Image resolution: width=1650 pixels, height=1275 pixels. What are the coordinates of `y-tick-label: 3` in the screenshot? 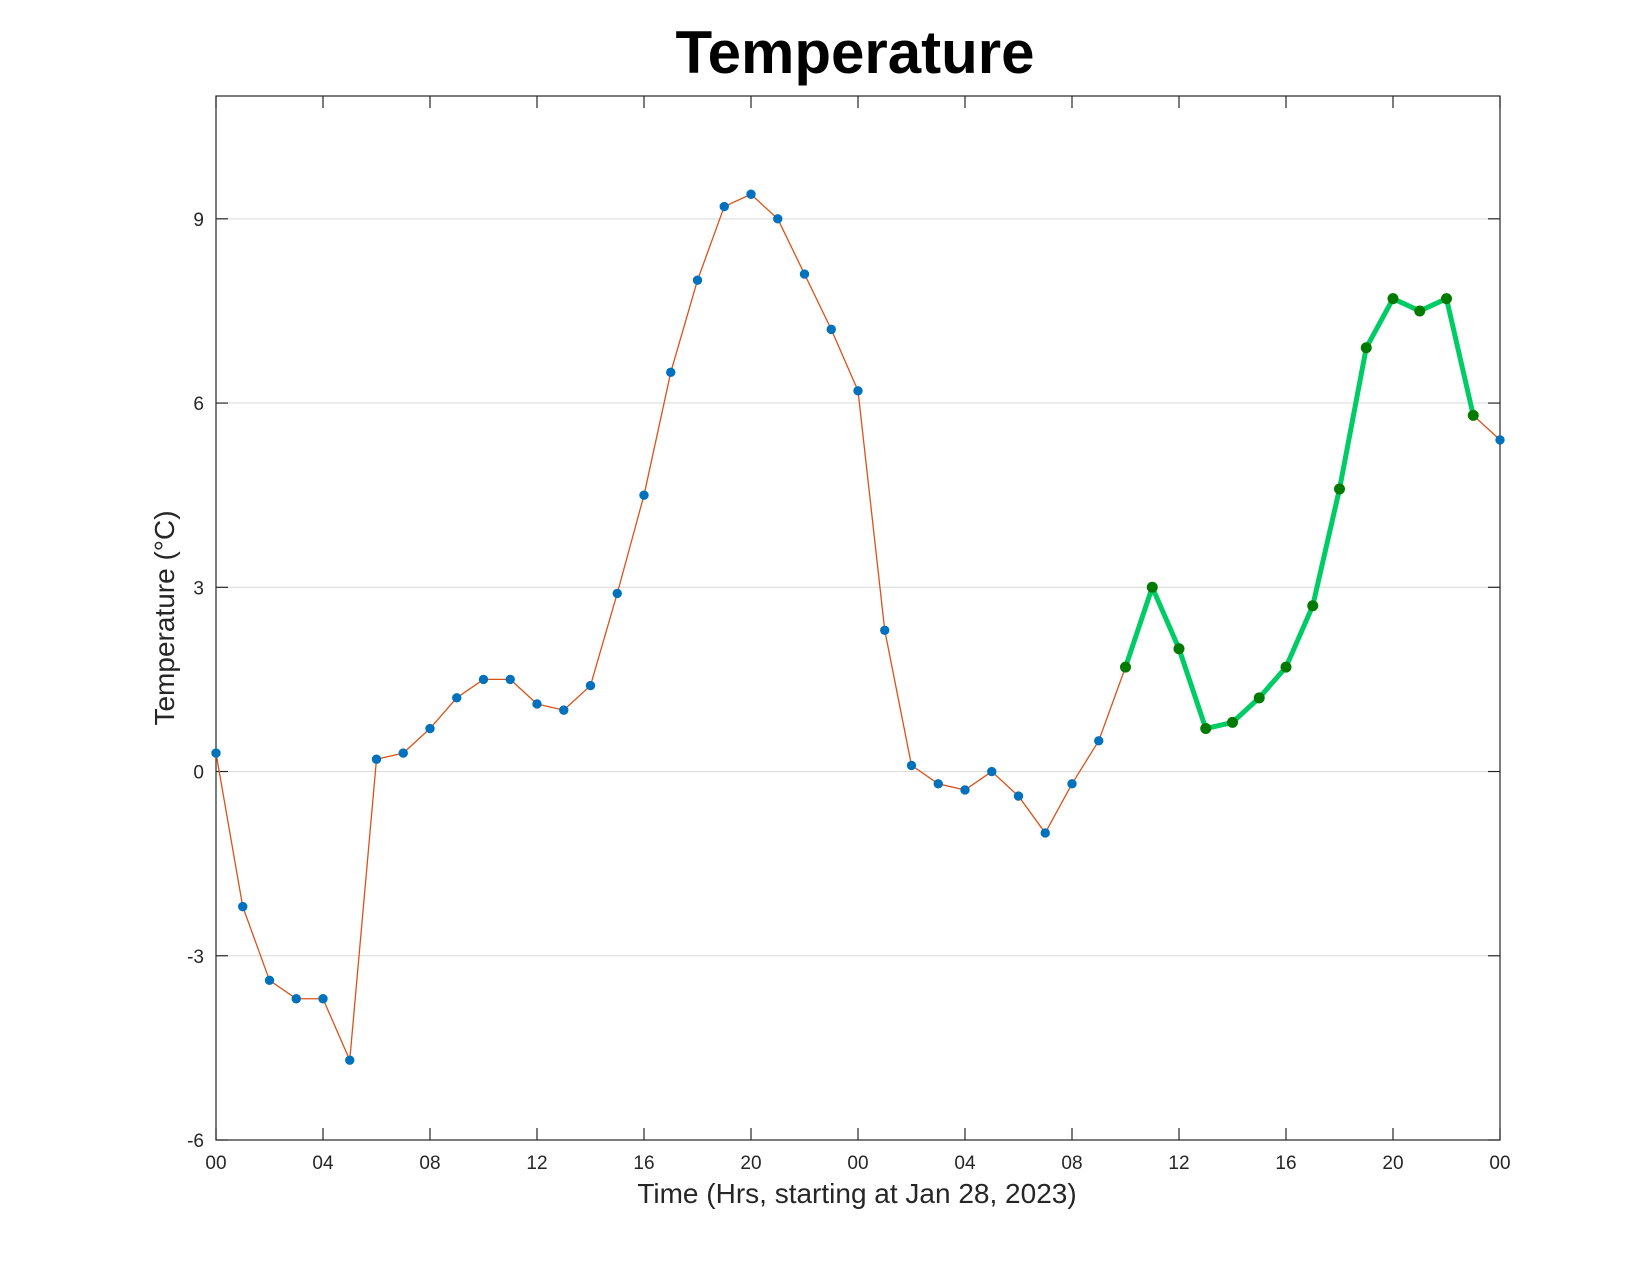 It's located at (198, 588).